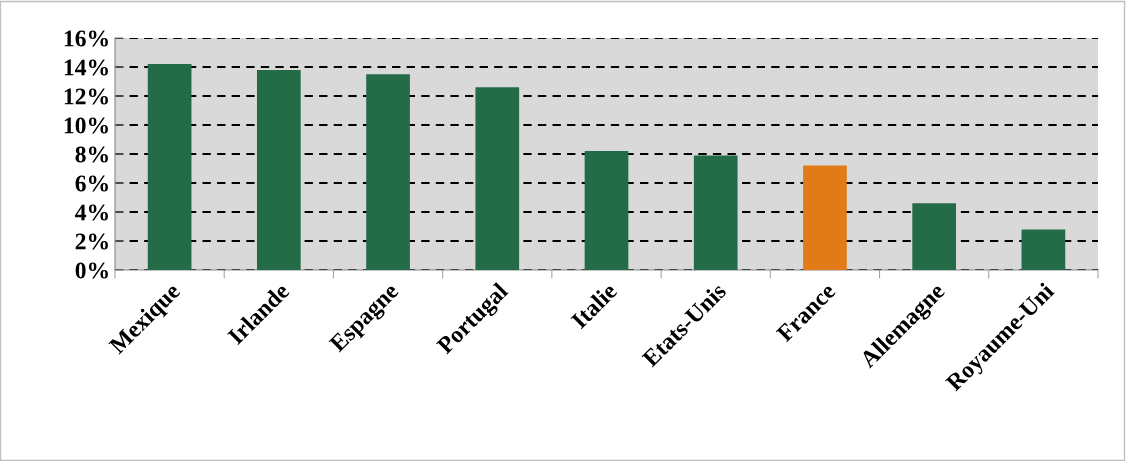 This screenshot has height=461, width=1126. What do you see at coordinates (91, 154) in the screenshot?
I see `y-tick-label: 8%` at bounding box center [91, 154].